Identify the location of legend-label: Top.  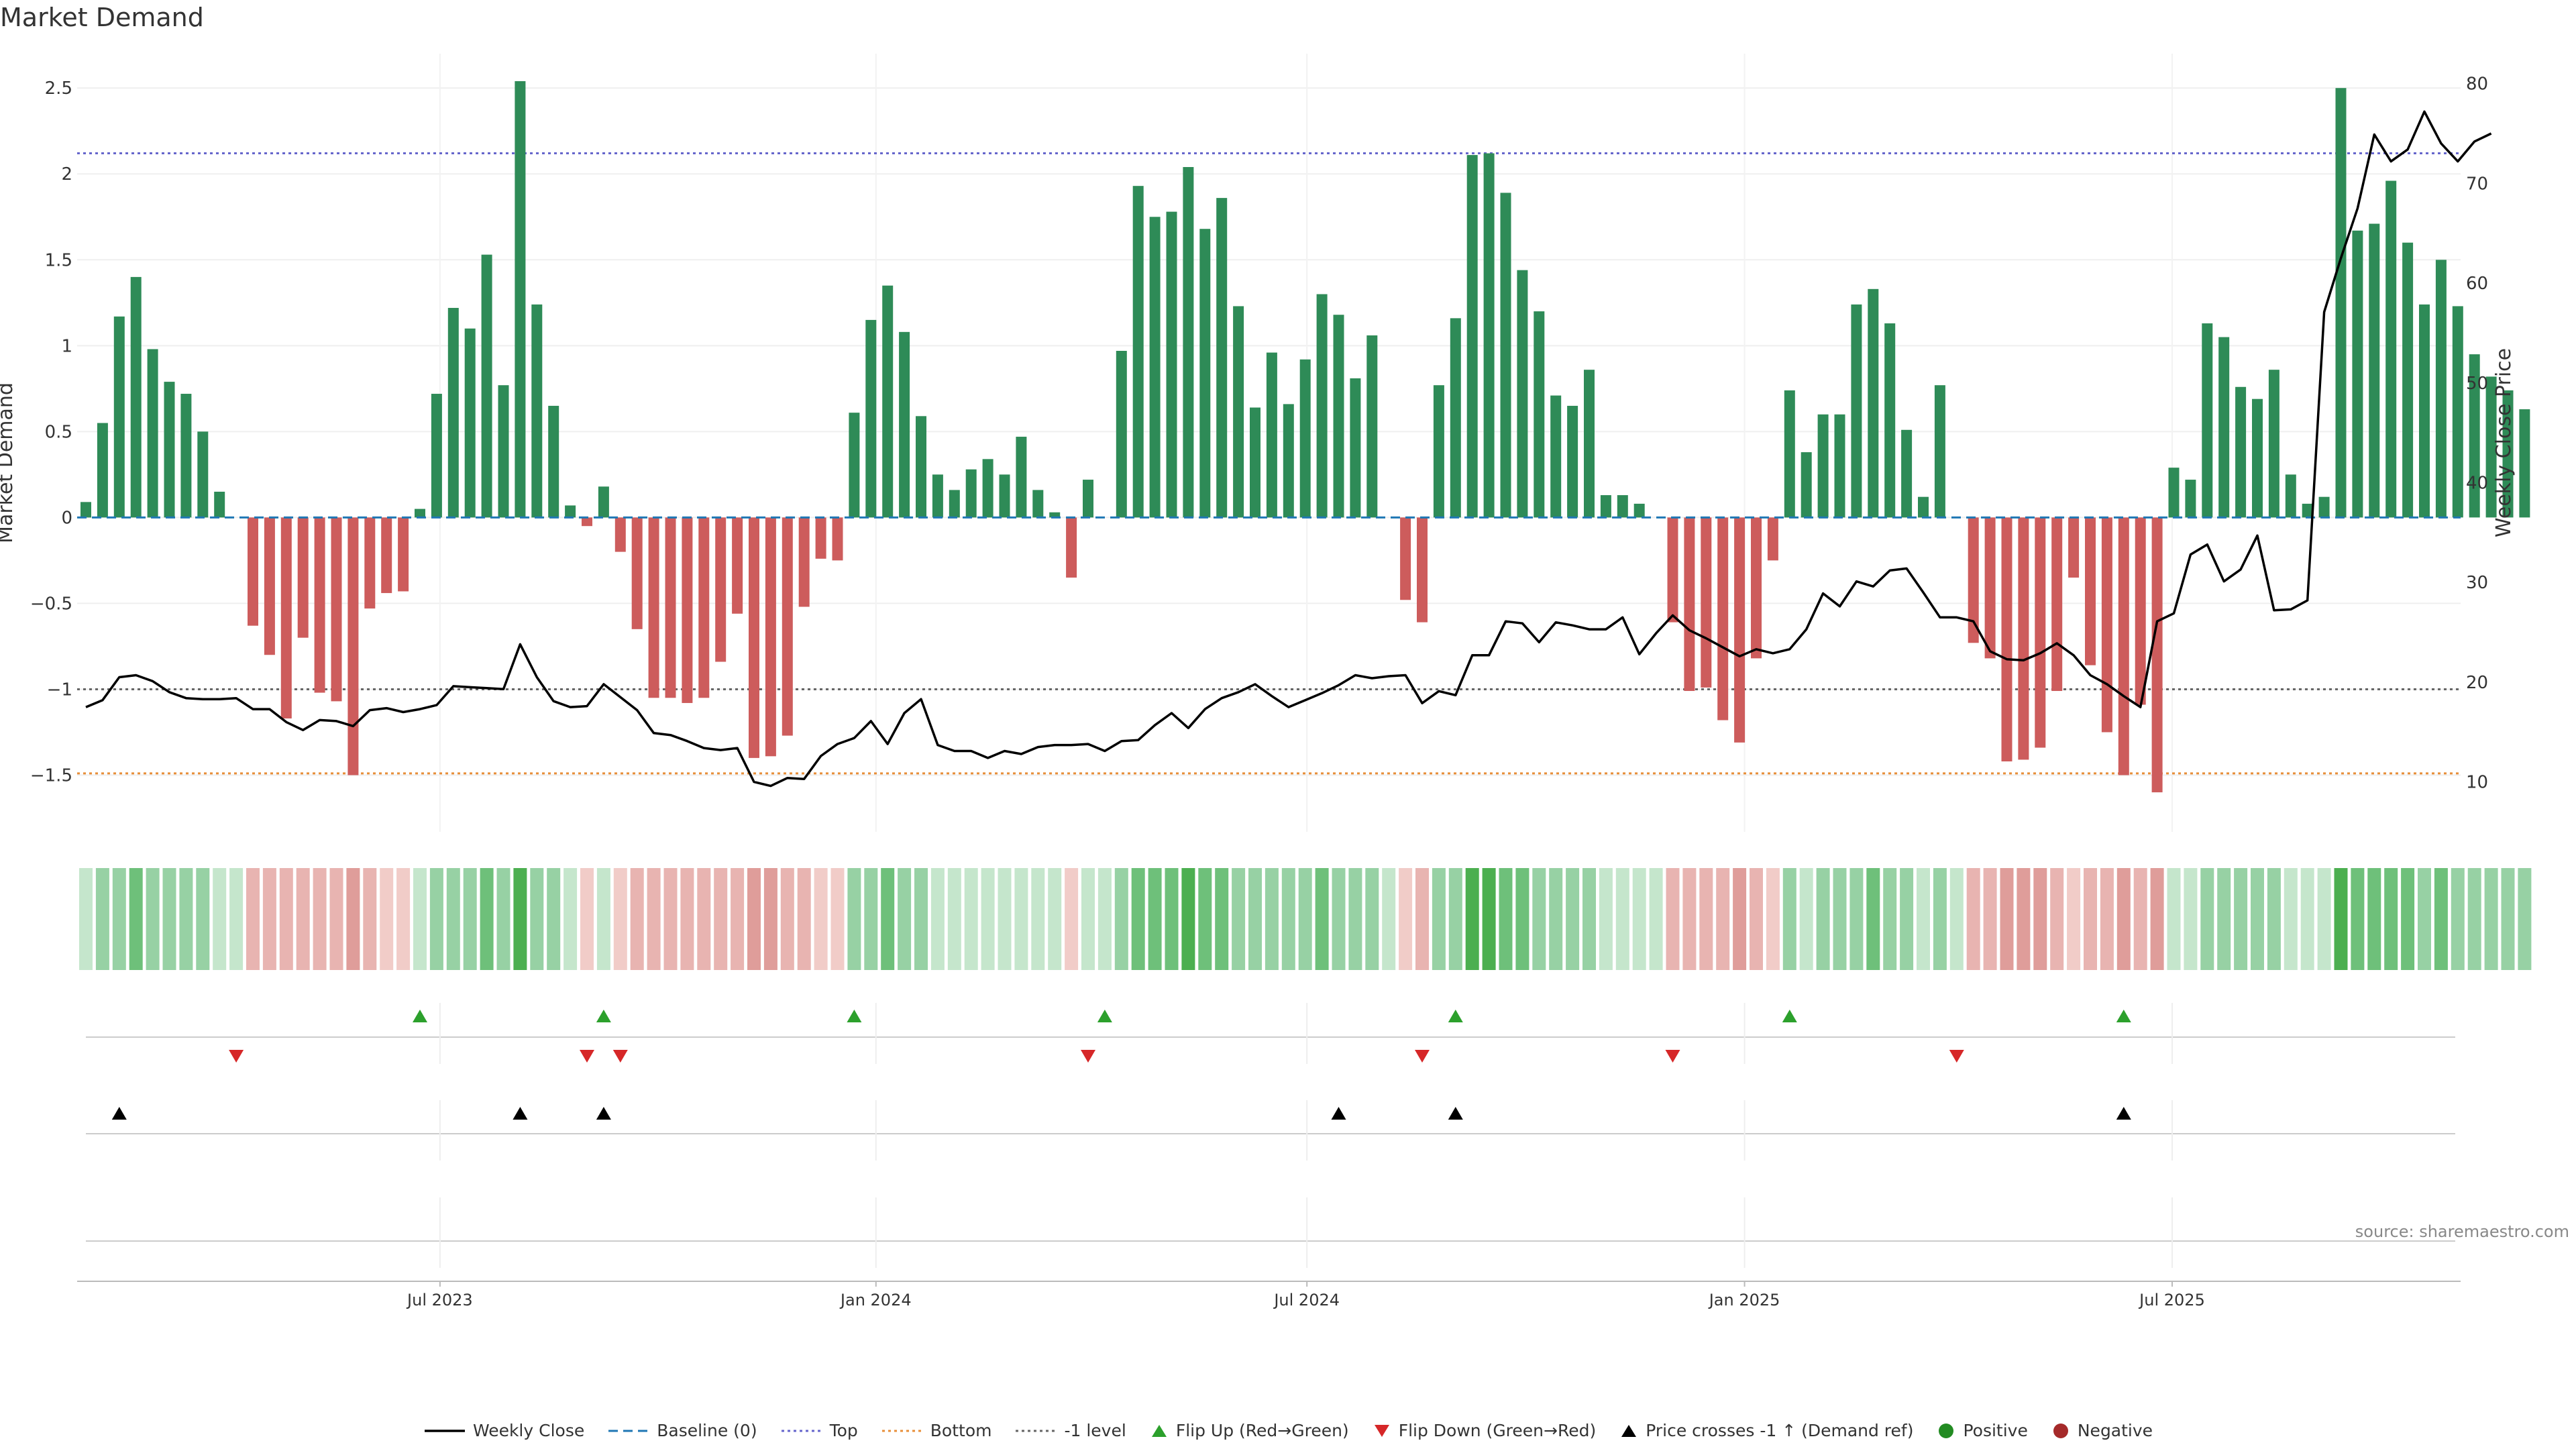
(843, 1430).